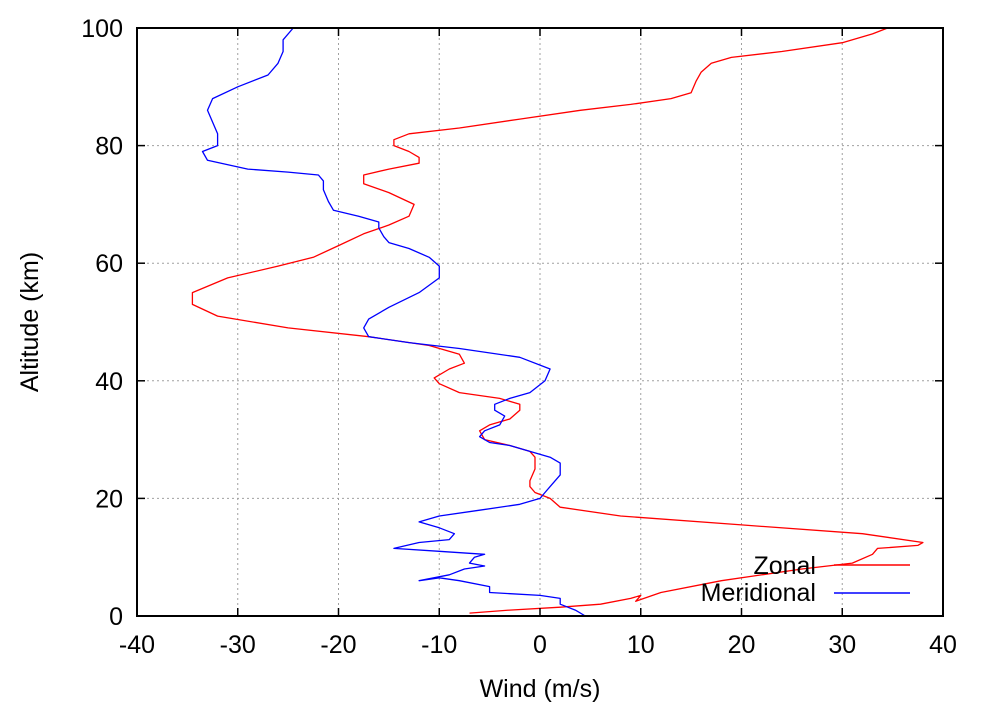 The image size is (1008, 706). I want to click on x-tick-label: 0, so click(540, 645).